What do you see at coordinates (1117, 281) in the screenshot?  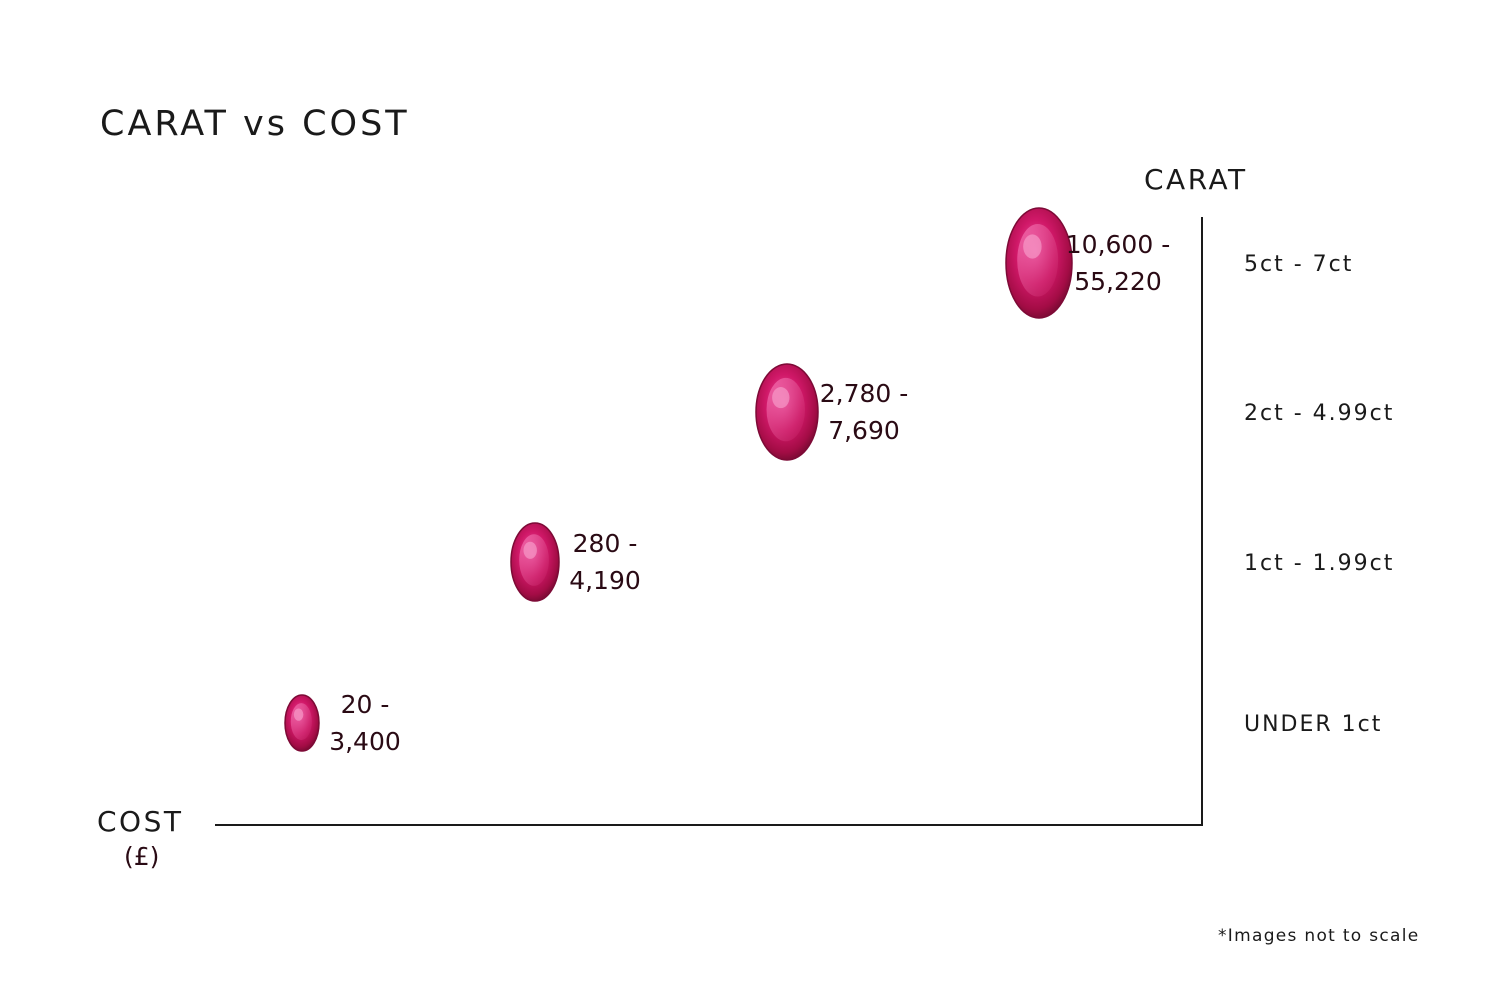 I see `cost-range-label: 55,220` at bounding box center [1117, 281].